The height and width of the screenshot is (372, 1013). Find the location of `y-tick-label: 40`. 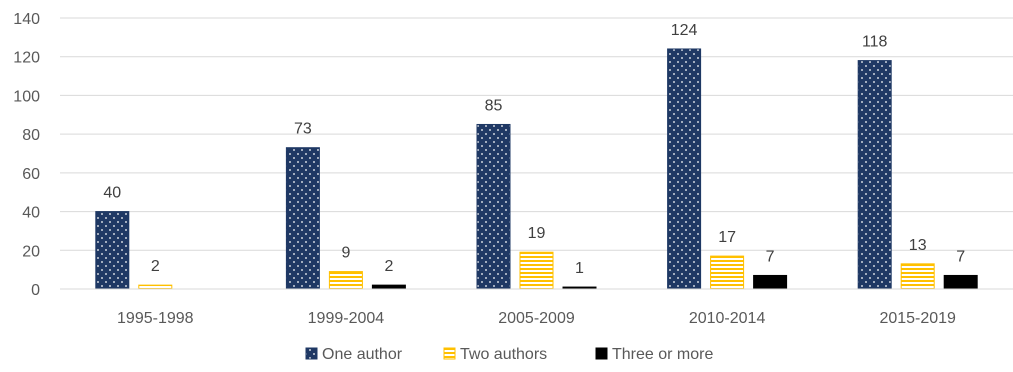

y-tick-label: 40 is located at coordinates (31, 213).